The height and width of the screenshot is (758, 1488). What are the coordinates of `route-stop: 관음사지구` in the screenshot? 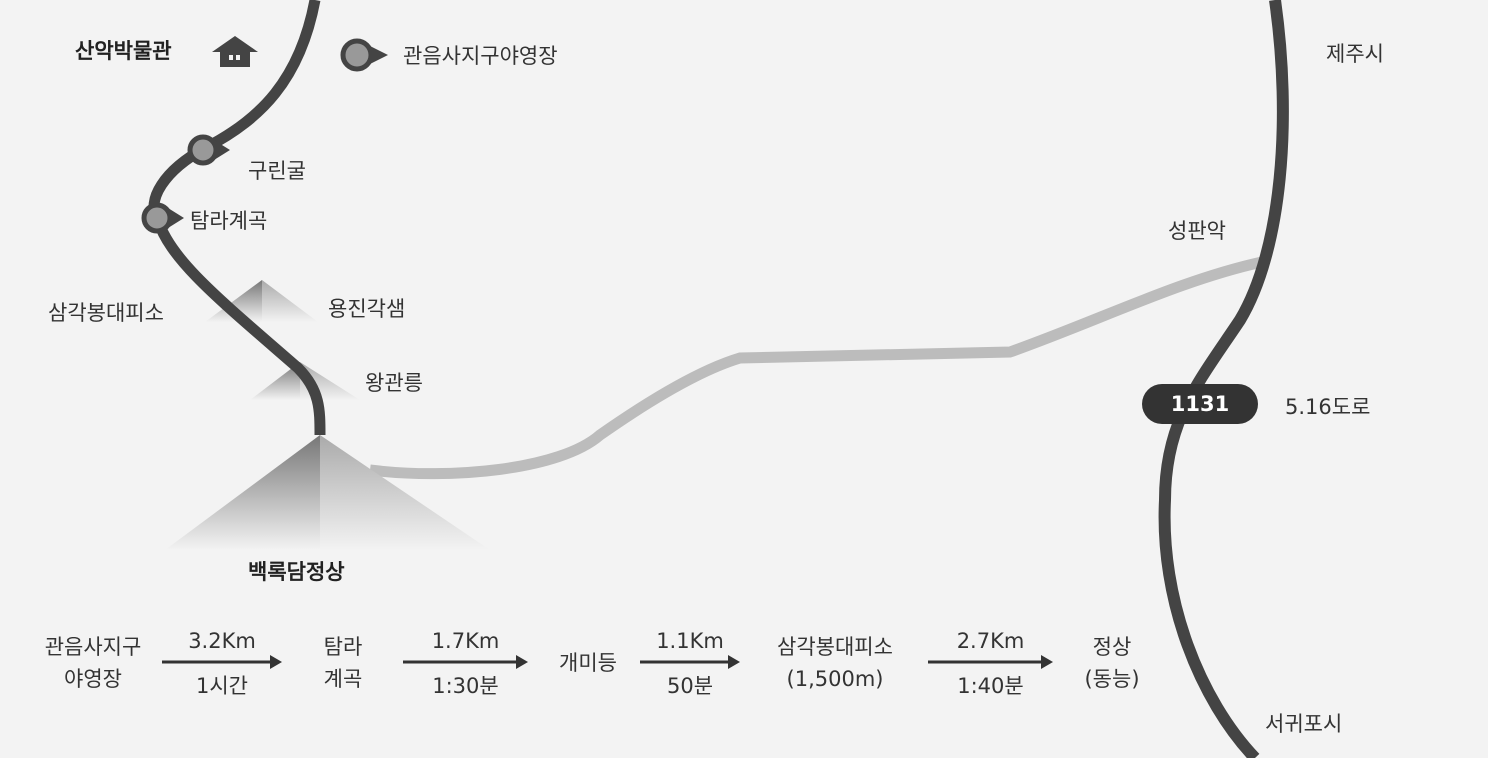 It's located at (93, 647).